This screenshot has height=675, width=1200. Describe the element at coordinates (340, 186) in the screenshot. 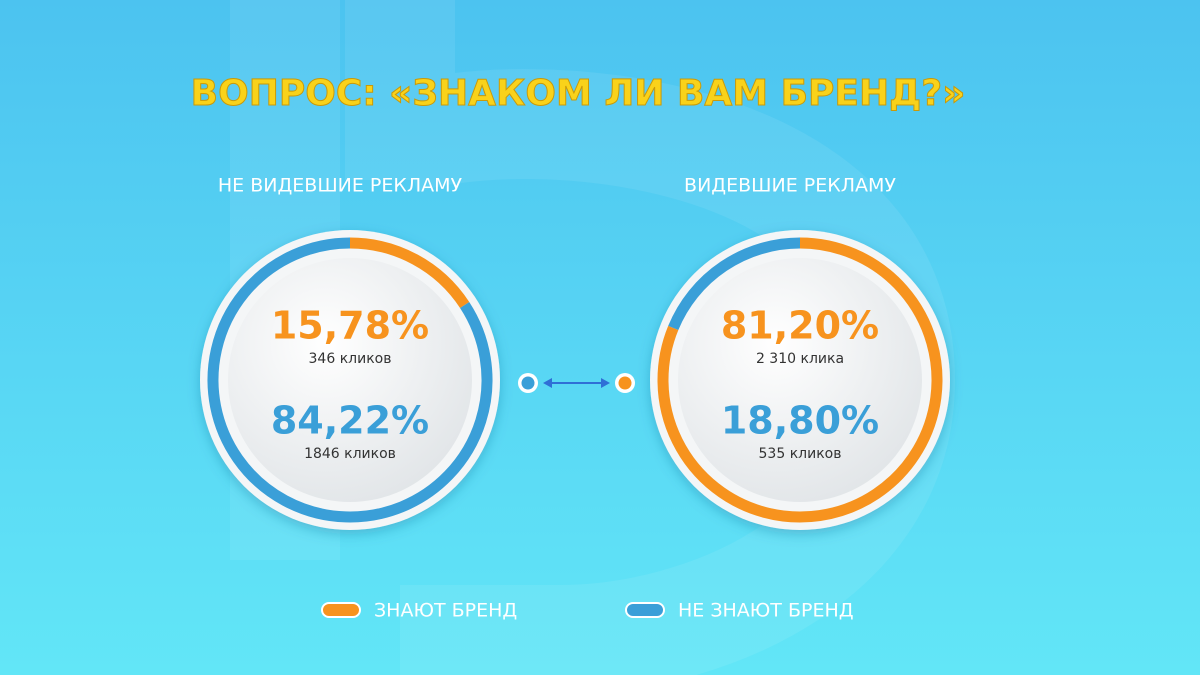

I see `chart-subtitle: НЕ ВИДЕВШИЕ РЕКЛАМУ` at that location.